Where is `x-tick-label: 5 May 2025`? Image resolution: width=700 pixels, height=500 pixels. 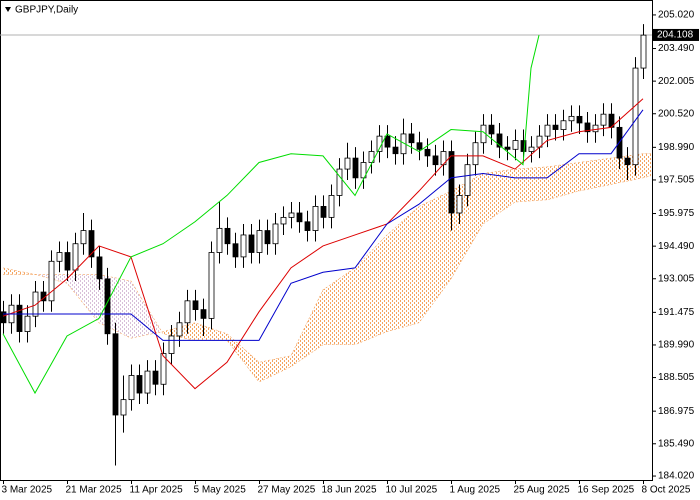 x-tick-label: 5 May 2025 is located at coordinates (220, 490).